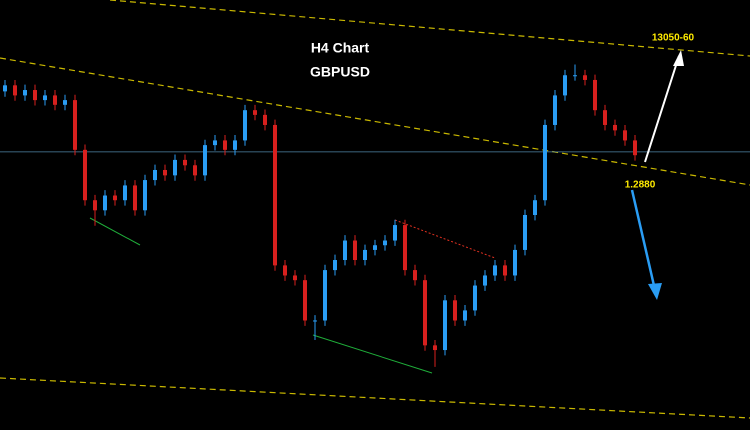 This screenshot has height=430, width=750. What do you see at coordinates (678, 58) in the screenshot?
I see `up-arrow-head` at bounding box center [678, 58].